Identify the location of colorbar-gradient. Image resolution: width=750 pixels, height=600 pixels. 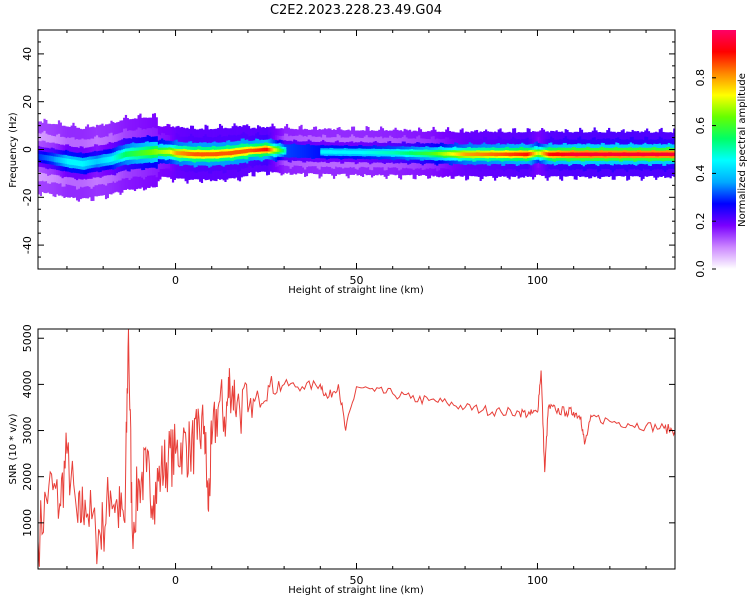
(724, 149).